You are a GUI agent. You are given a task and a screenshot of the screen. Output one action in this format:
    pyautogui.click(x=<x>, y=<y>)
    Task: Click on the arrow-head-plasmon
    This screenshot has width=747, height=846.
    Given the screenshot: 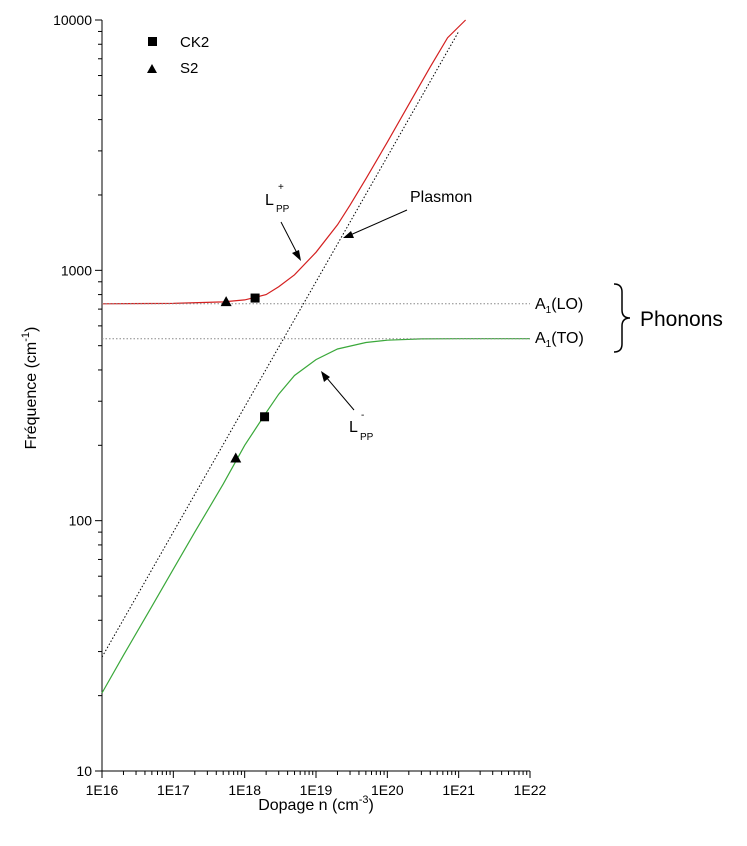 What is the action you would take?
    pyautogui.click(x=348, y=234)
    